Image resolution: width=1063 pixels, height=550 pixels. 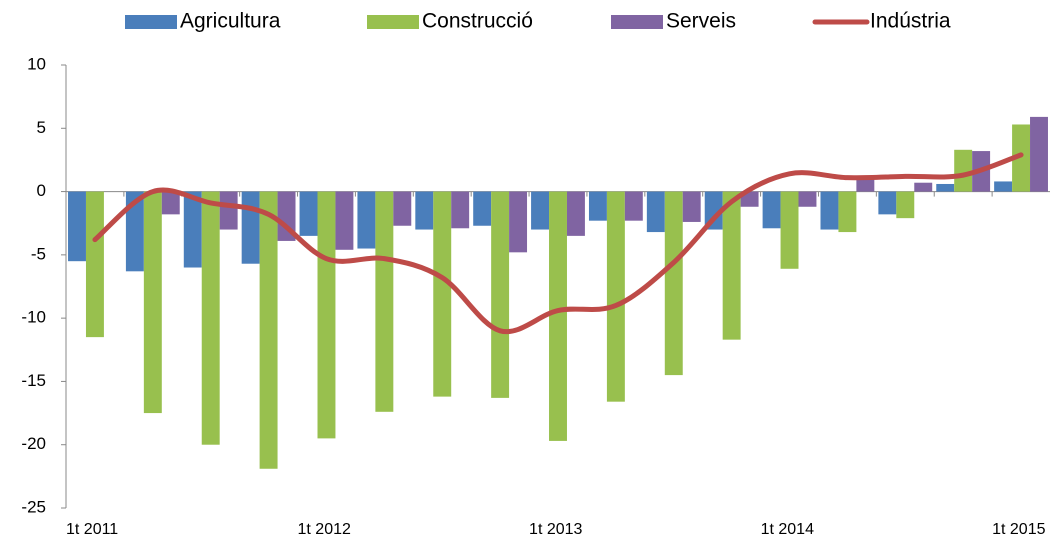 I want to click on y-tick-label: -5, so click(x=38, y=253).